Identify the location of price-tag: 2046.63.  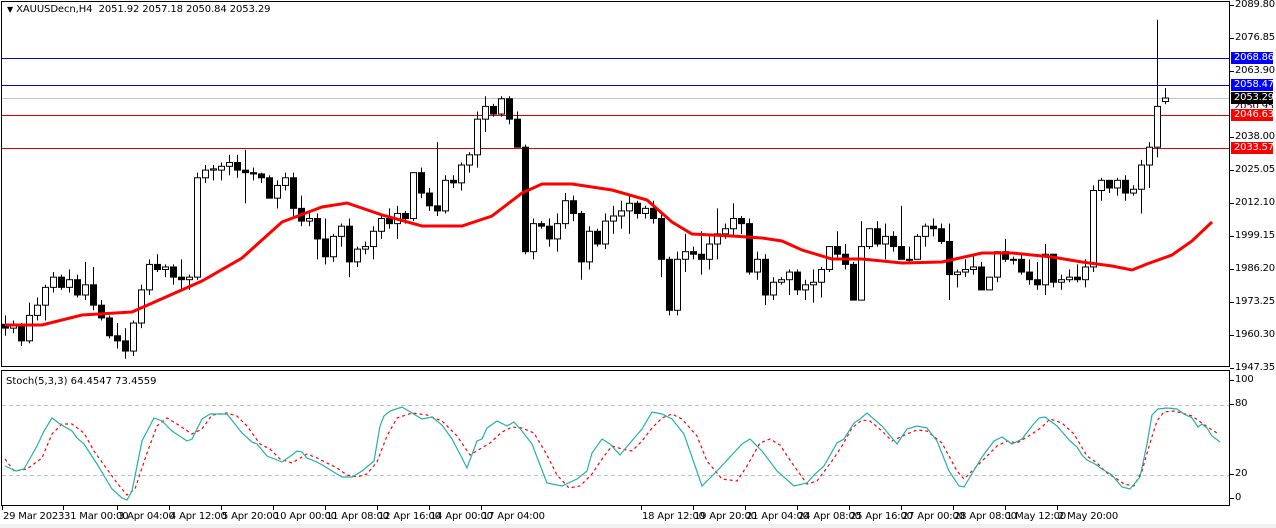
(1252, 115).